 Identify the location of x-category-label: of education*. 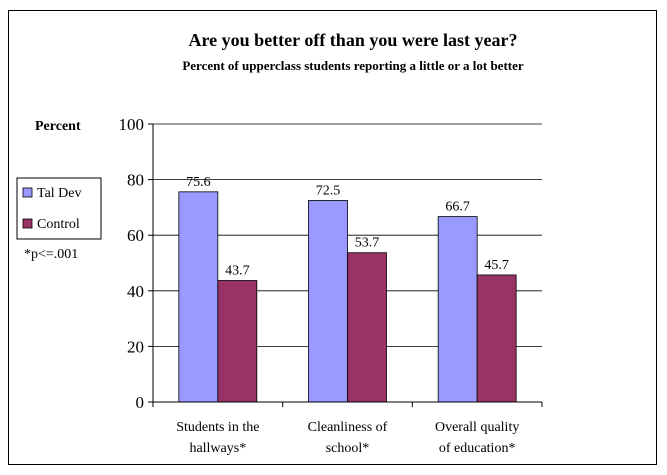
(477, 448).